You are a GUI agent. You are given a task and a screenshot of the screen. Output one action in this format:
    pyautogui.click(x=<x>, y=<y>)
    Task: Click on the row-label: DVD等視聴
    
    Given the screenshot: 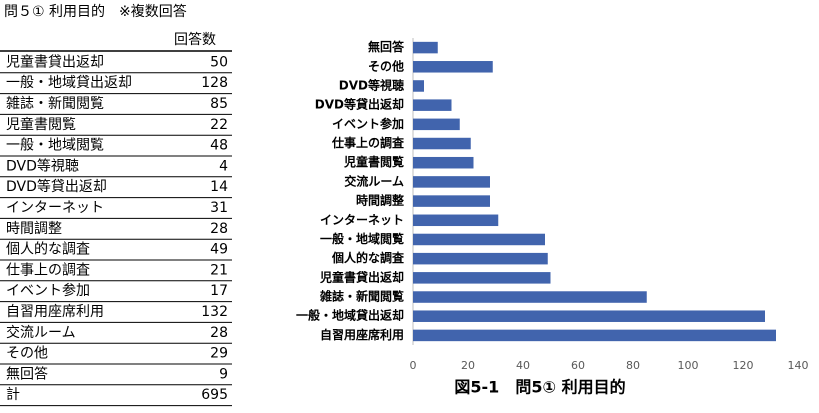 What is the action you would take?
    pyautogui.click(x=42, y=165)
    